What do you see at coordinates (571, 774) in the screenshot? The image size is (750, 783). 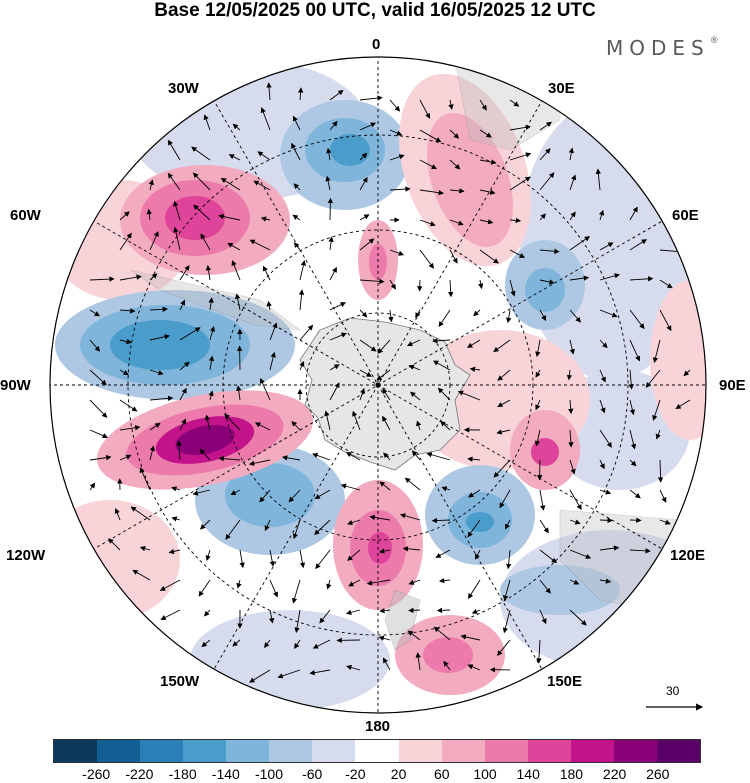 I see `colorbar-tick-label: 180` at bounding box center [571, 774].